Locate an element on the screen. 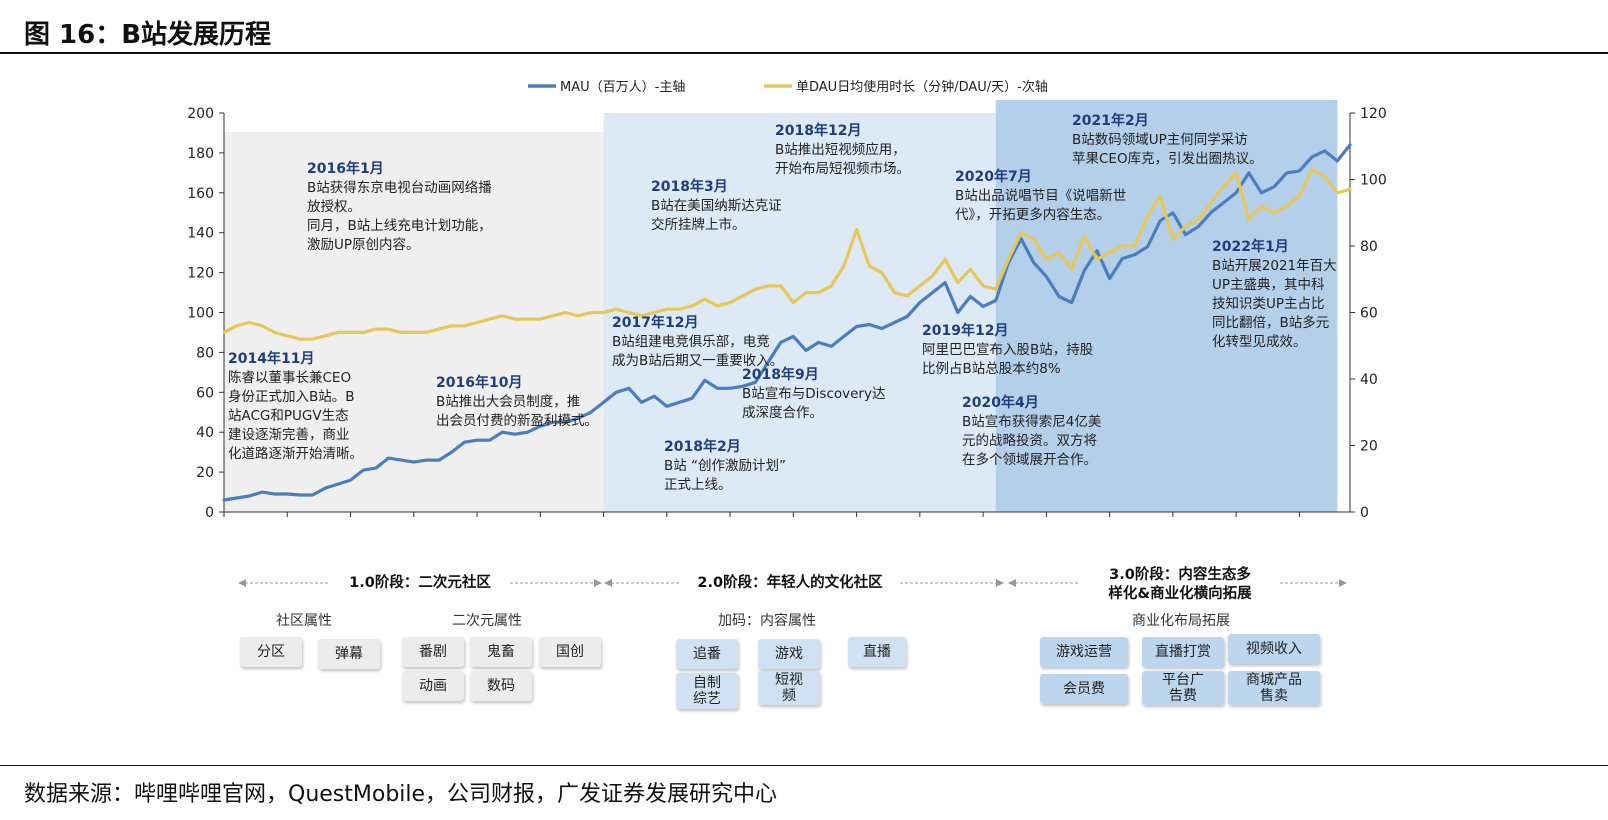  y-left-tick-label: 180 is located at coordinates (200, 154).